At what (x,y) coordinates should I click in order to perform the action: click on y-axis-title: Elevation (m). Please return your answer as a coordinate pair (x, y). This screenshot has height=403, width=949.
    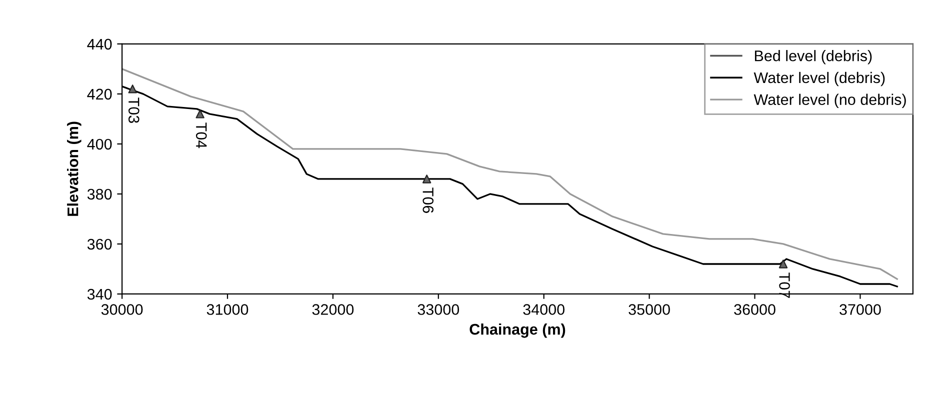
    Looking at the image, I should click on (74, 169).